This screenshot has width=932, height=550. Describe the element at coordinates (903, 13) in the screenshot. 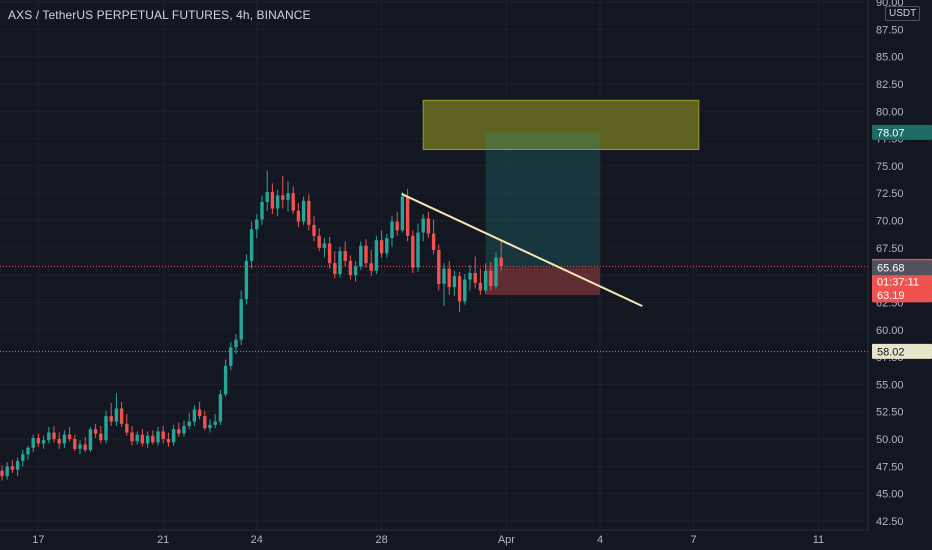

I see `currency-badge: USDT` at that location.